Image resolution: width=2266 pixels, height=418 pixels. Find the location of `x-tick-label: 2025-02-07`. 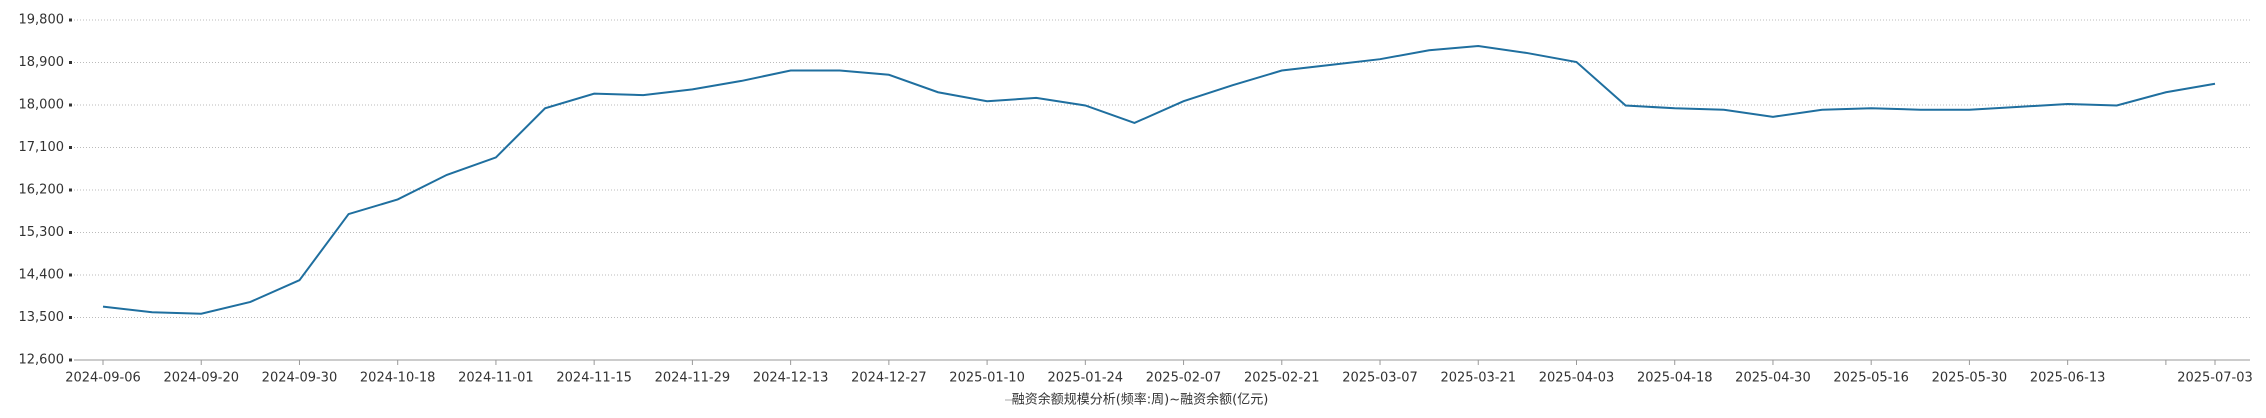

x-tick-label: 2025-02-07 is located at coordinates (1184, 378).